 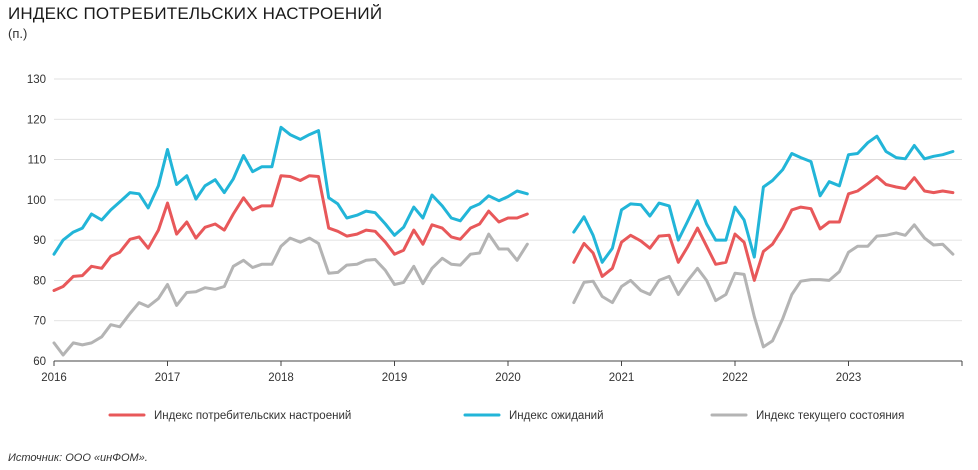 I want to click on x-tick-label-2021: 2021, so click(x=622, y=378).